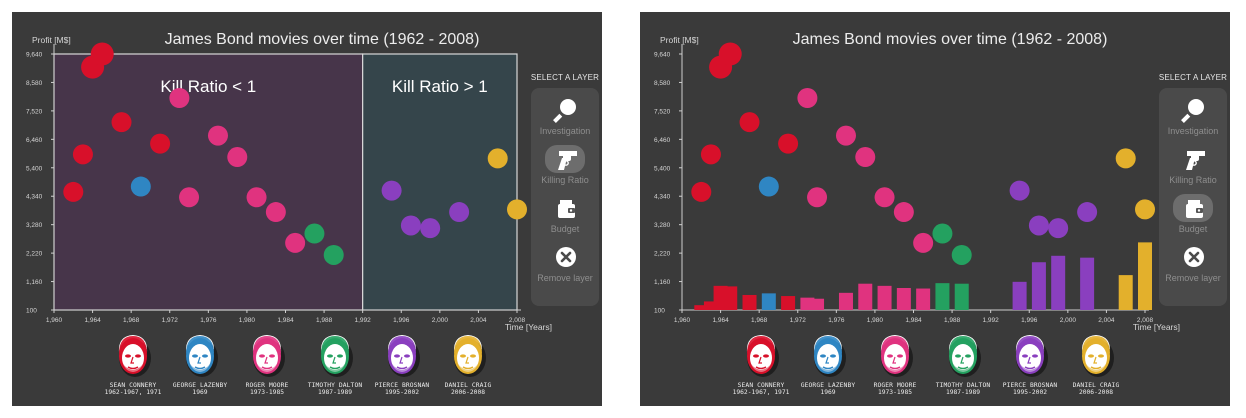 The image size is (1246, 418). I want to click on x-tick-label: 1,976, so click(836, 320).